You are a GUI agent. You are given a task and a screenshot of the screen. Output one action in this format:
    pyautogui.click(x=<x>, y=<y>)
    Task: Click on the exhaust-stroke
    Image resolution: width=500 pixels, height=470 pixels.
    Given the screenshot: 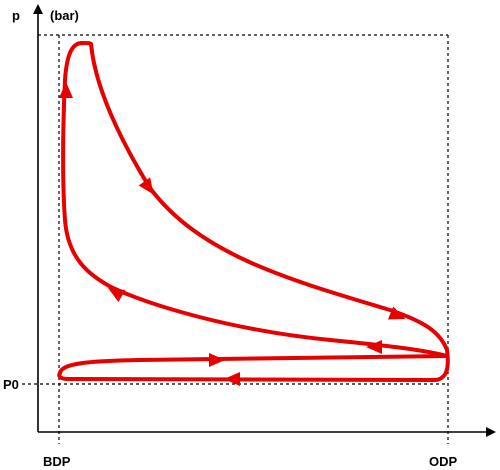 What is the action you would take?
    pyautogui.click(x=253, y=365)
    